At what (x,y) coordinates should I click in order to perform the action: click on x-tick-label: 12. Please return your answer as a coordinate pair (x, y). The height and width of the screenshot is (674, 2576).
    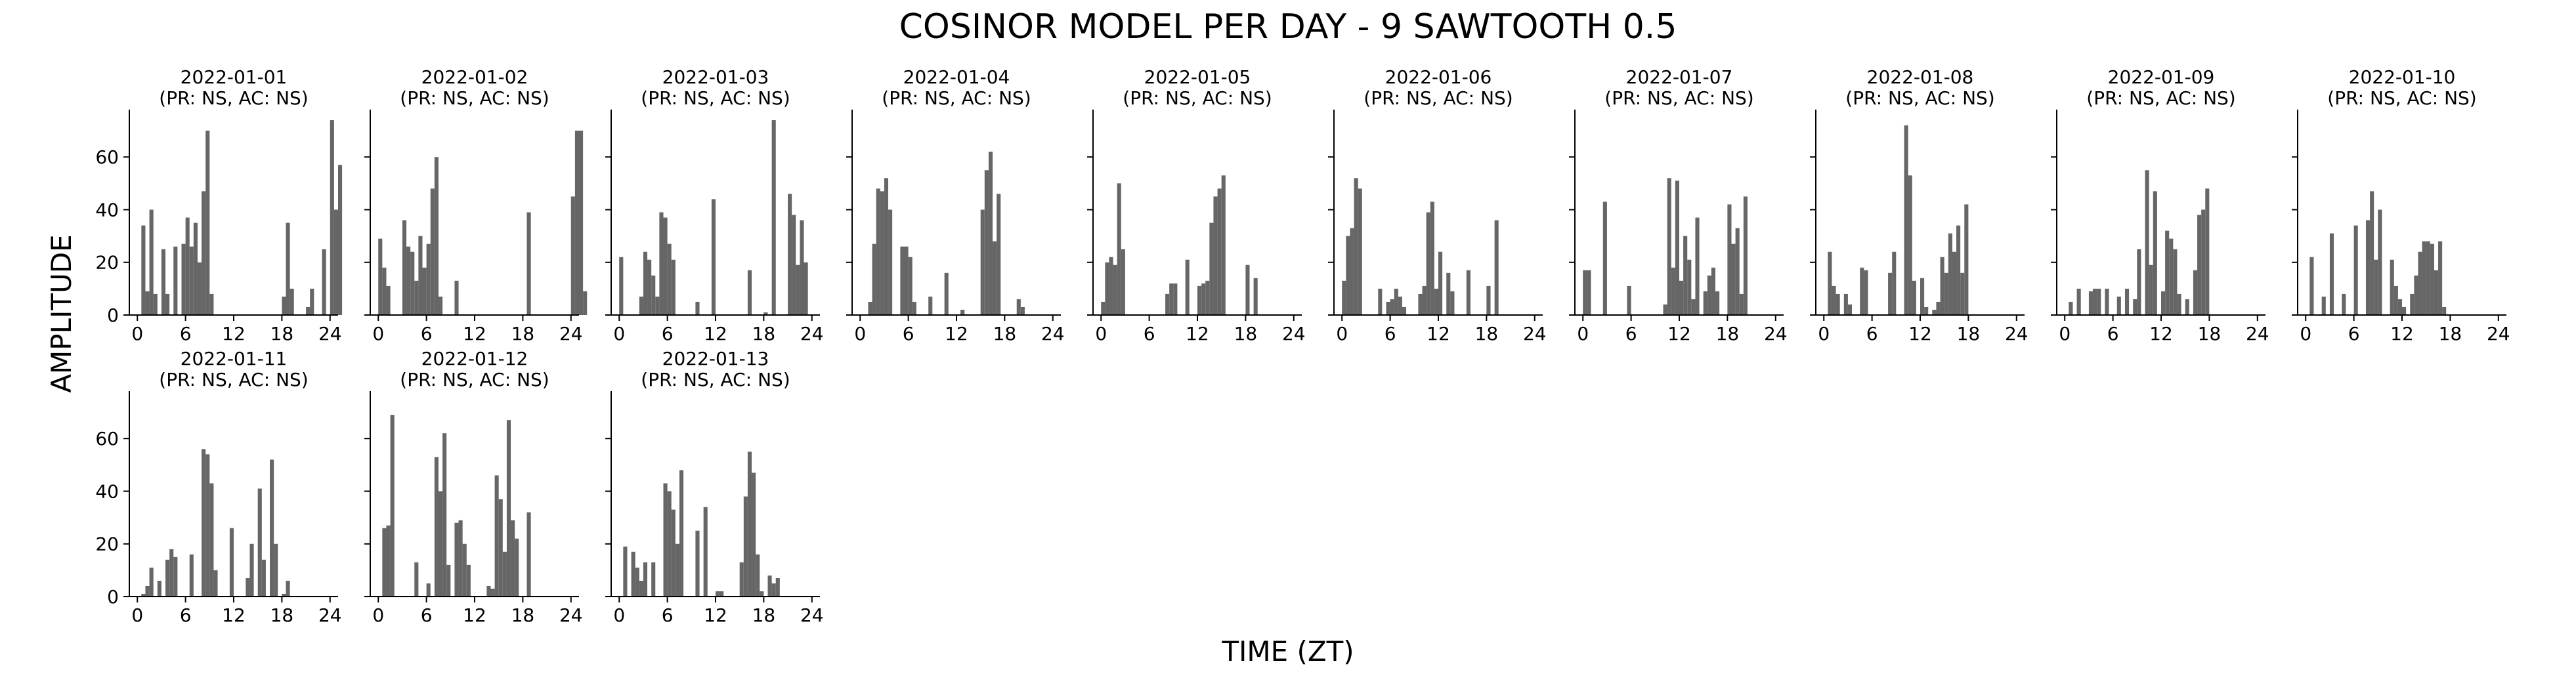
    Looking at the image, I should click on (2402, 334).